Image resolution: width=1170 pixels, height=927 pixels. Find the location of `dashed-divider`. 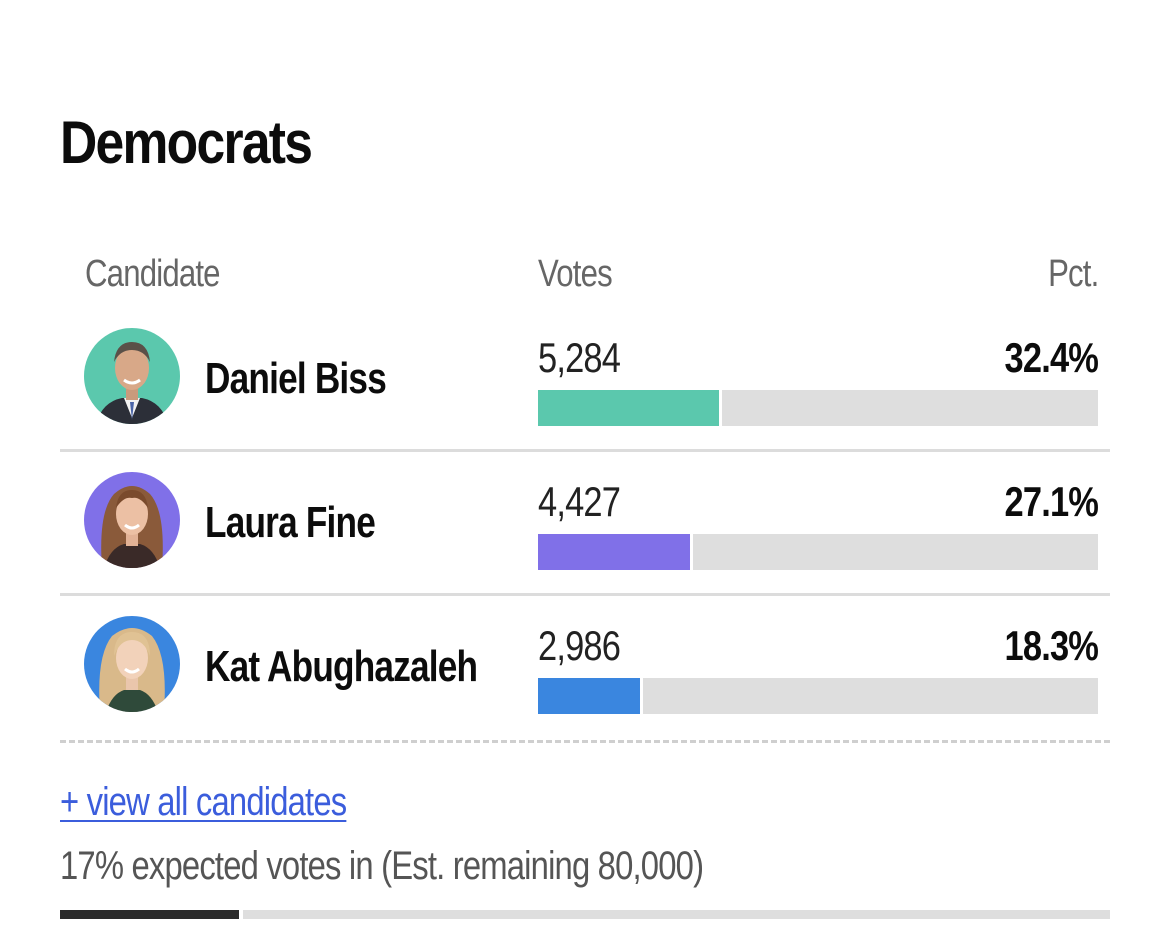

dashed-divider is located at coordinates (585, 741).